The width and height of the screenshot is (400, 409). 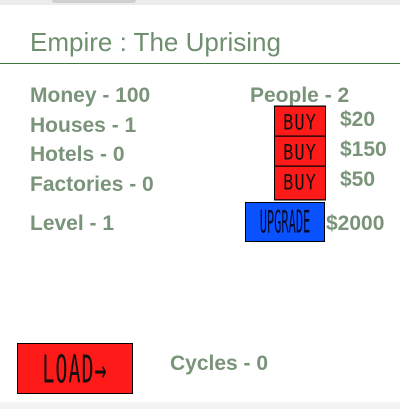 What do you see at coordinates (358, 119) in the screenshot?
I see `house-price: $20` at bounding box center [358, 119].